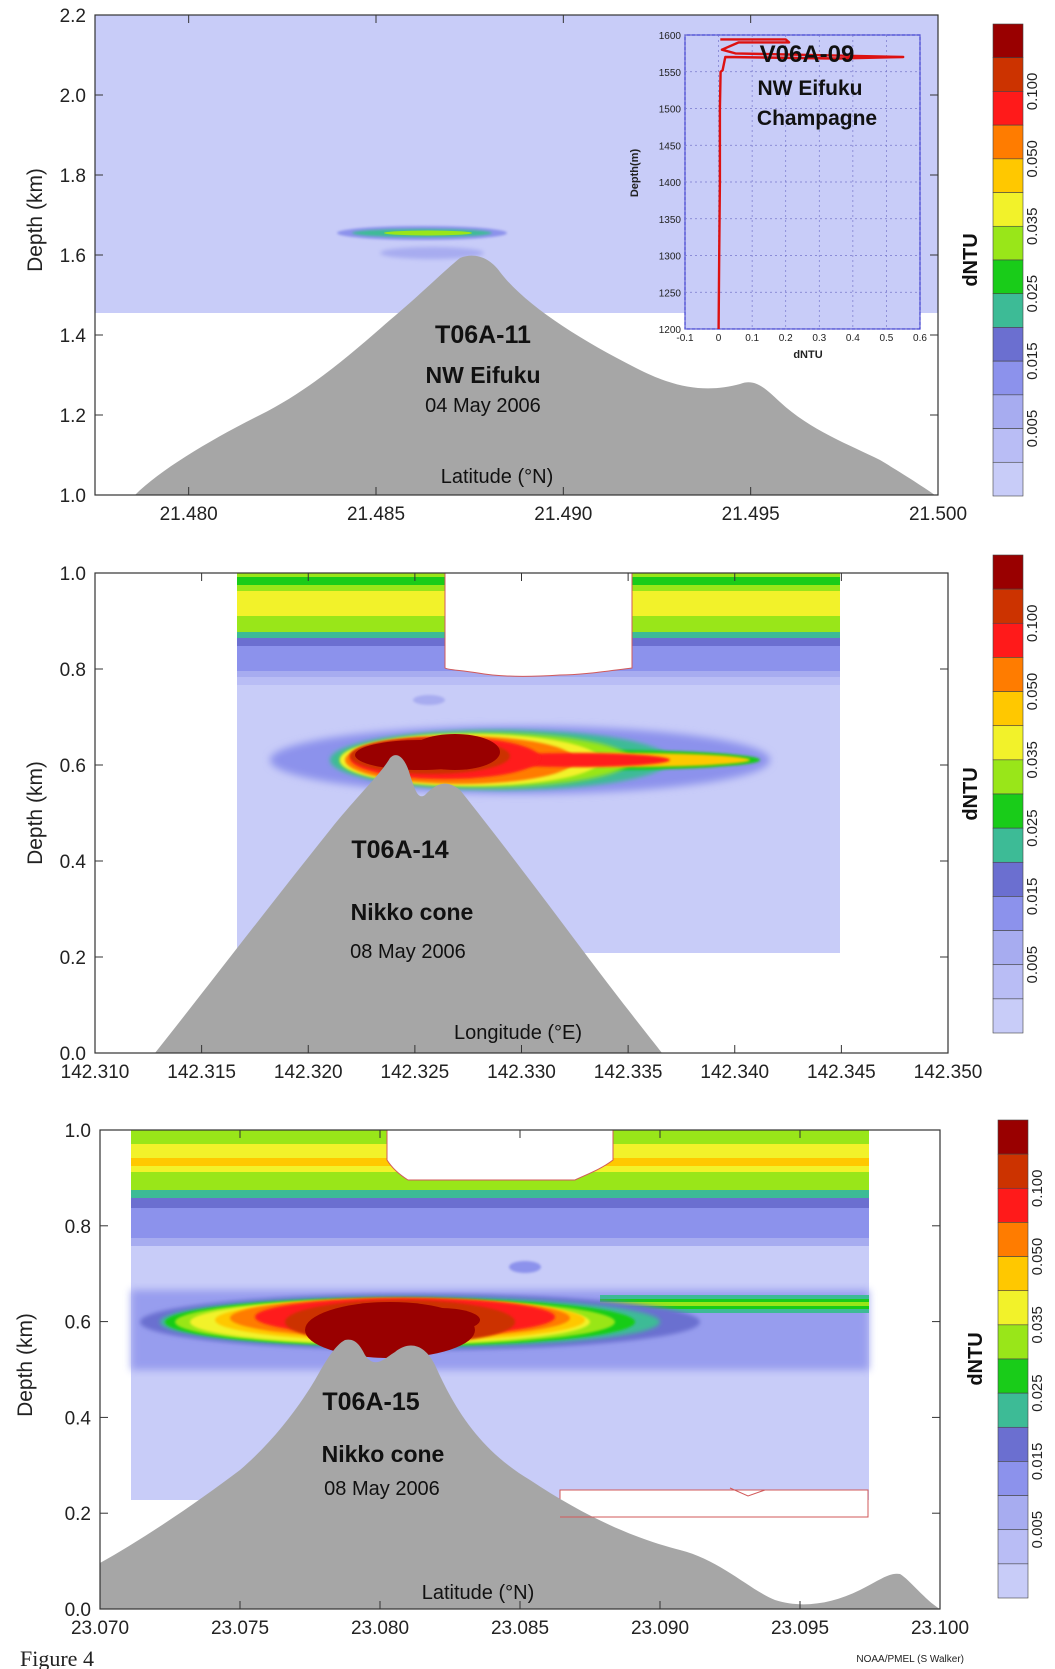  Describe the element at coordinates (518, 1033) in the screenshot. I see `panel-2-xlabel: Longitude (°E)` at that location.